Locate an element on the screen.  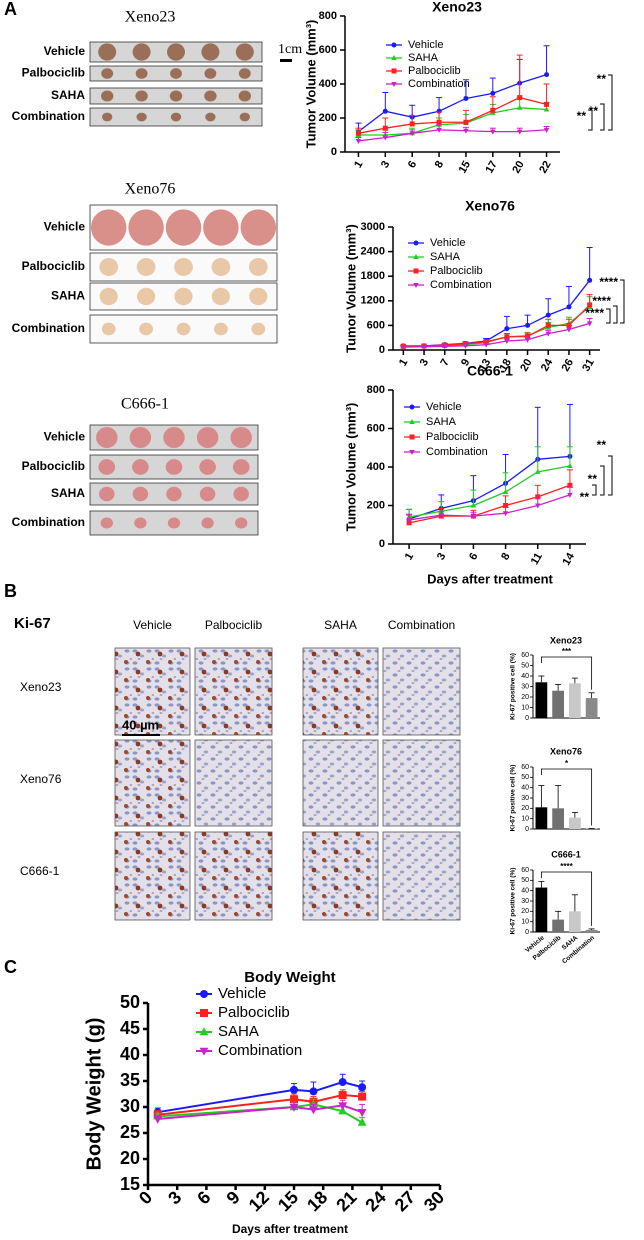
x-tick-label: 9 is located at coordinates (465, 362).